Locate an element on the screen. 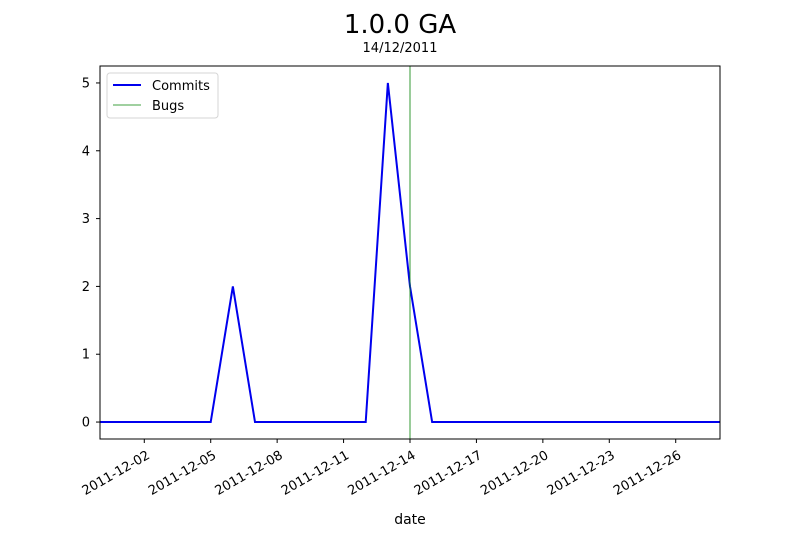 The image size is (800, 550). x-tick-label: 2011-12-05 is located at coordinates (182, 473).